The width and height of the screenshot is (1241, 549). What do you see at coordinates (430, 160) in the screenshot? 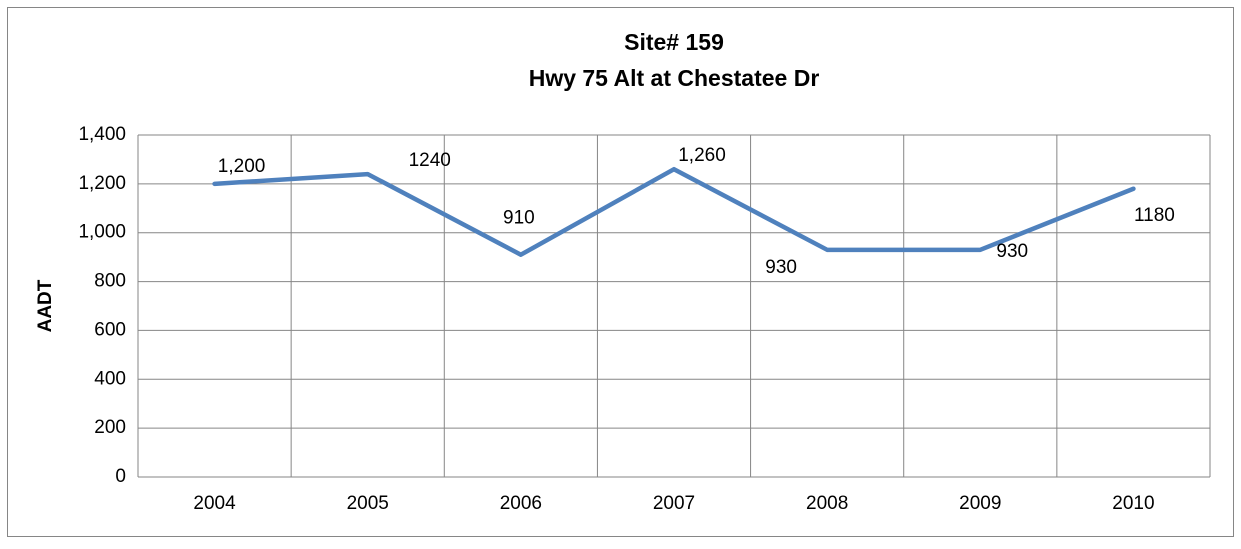
I see `data-label: 1240` at bounding box center [430, 160].